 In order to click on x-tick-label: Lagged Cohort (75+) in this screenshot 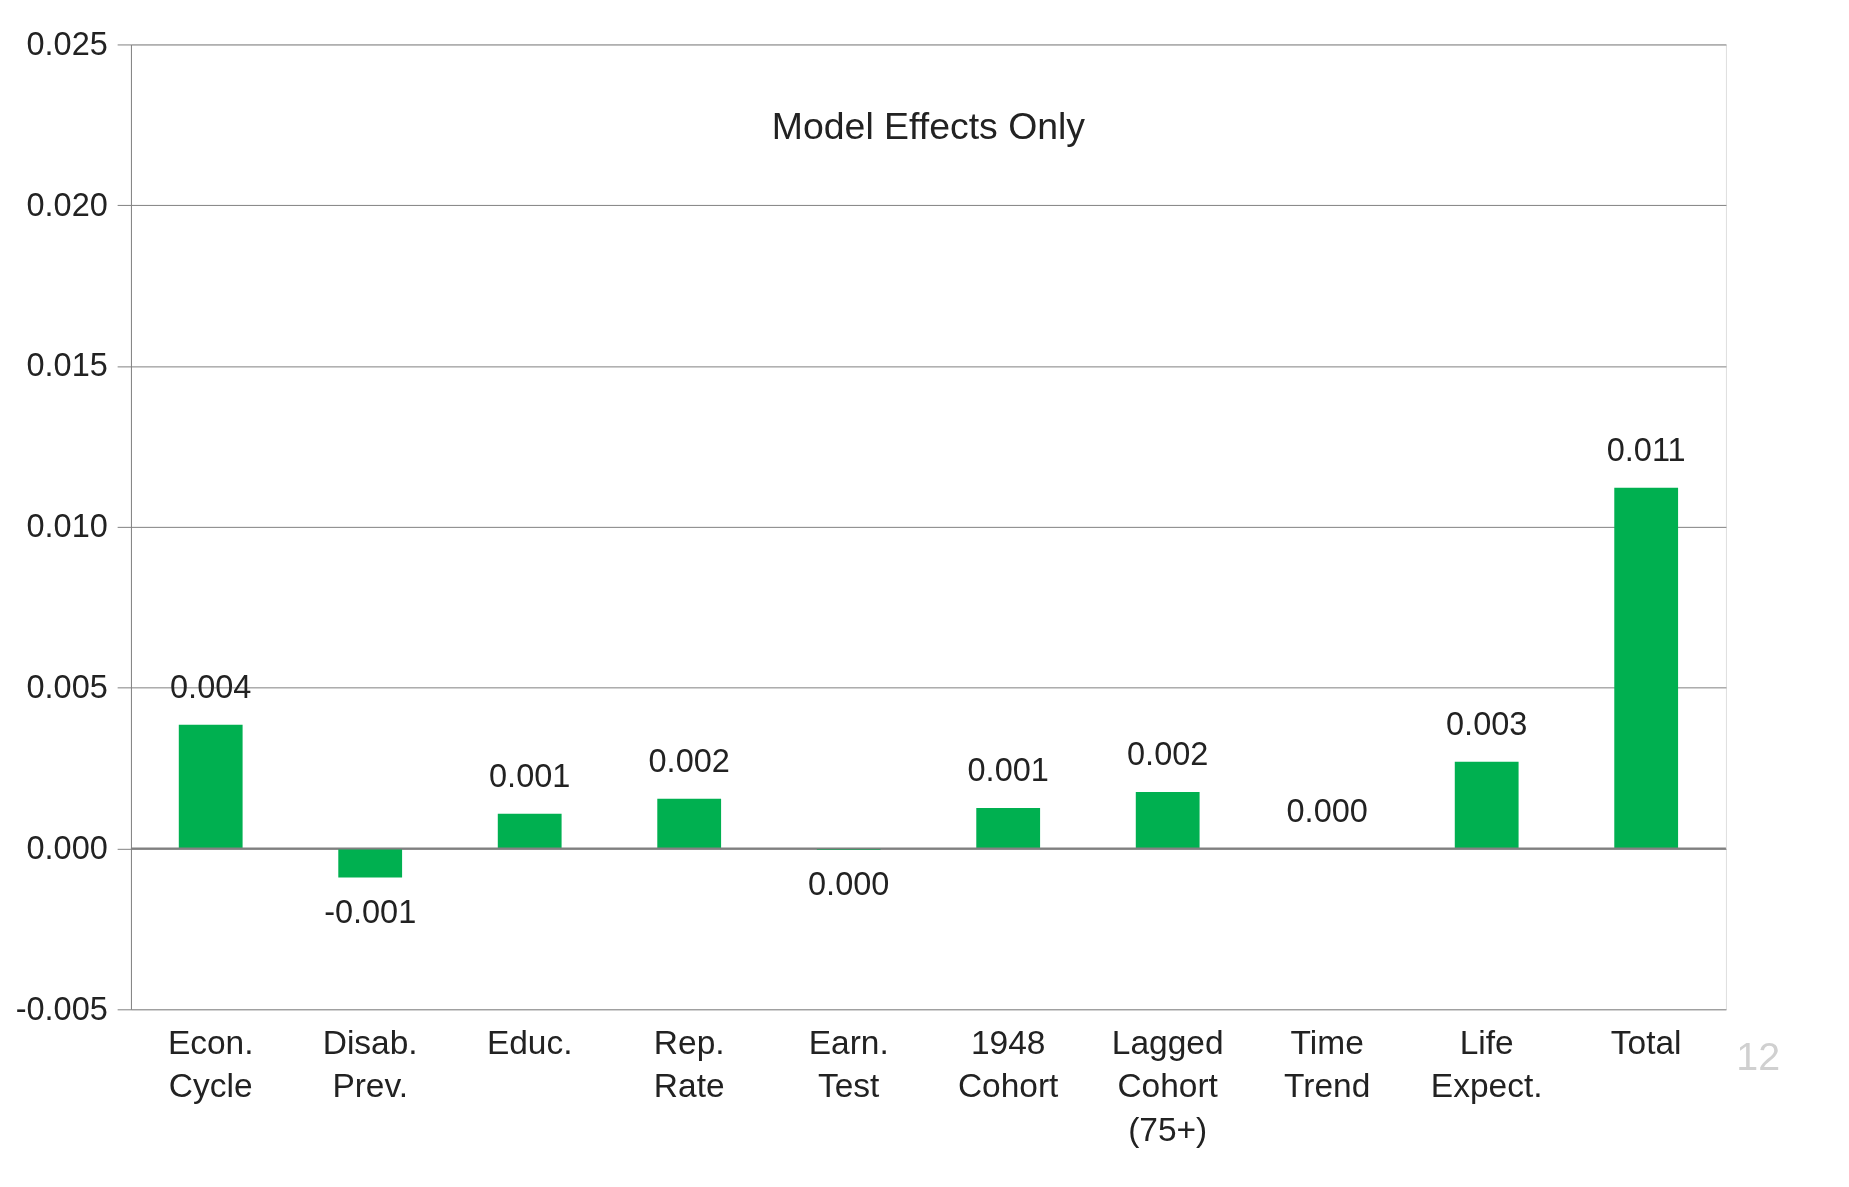, I will do `click(1167, 1086)`.